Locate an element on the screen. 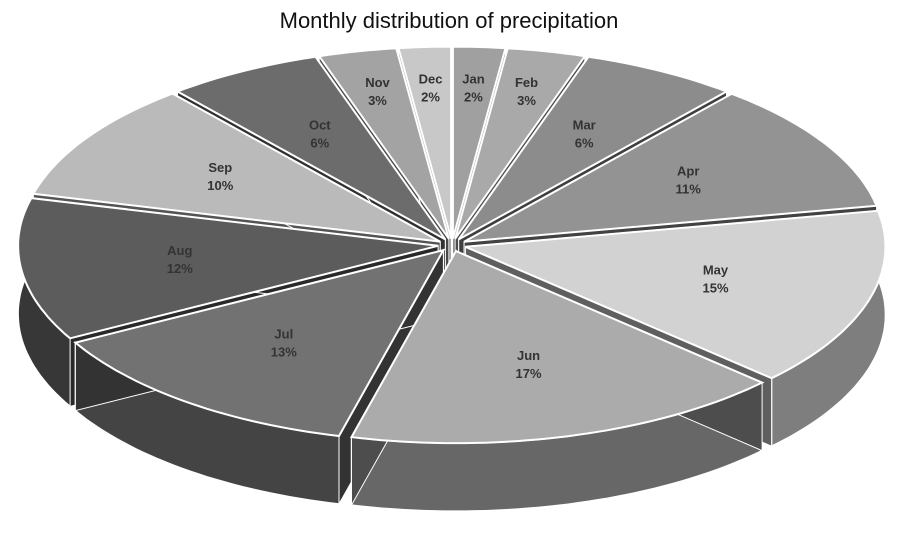 The image size is (898, 547). slice-value: 13% is located at coordinates (284, 352).